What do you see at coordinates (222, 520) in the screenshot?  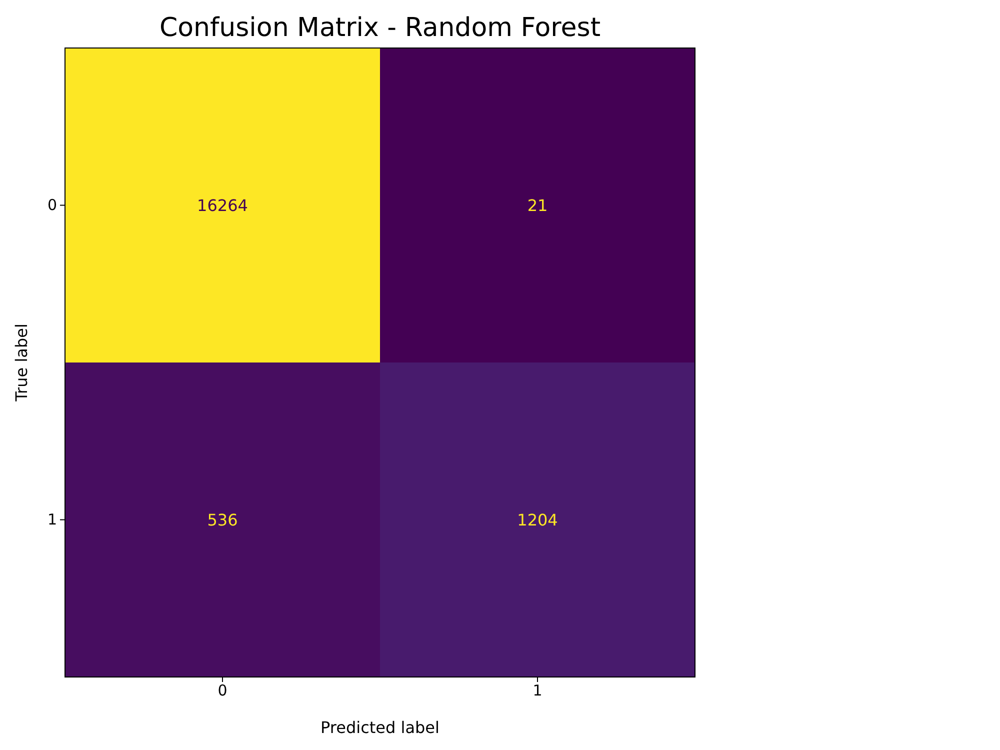 I see `data-label: 536` at bounding box center [222, 520].